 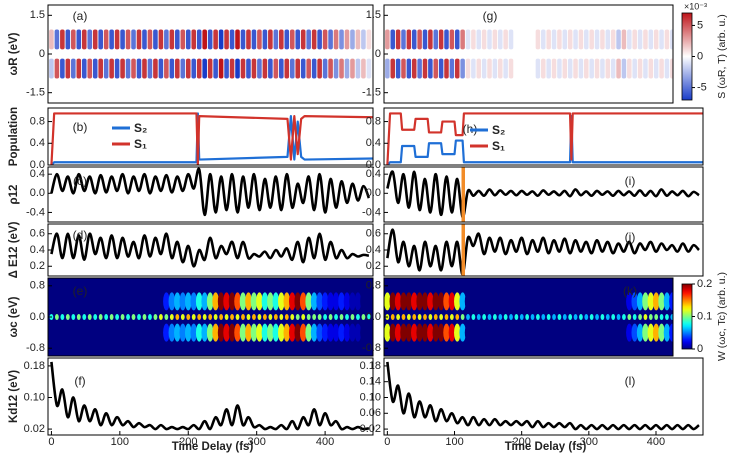 I want to click on y-tick-label: -0.8, so click(x=371, y=348).